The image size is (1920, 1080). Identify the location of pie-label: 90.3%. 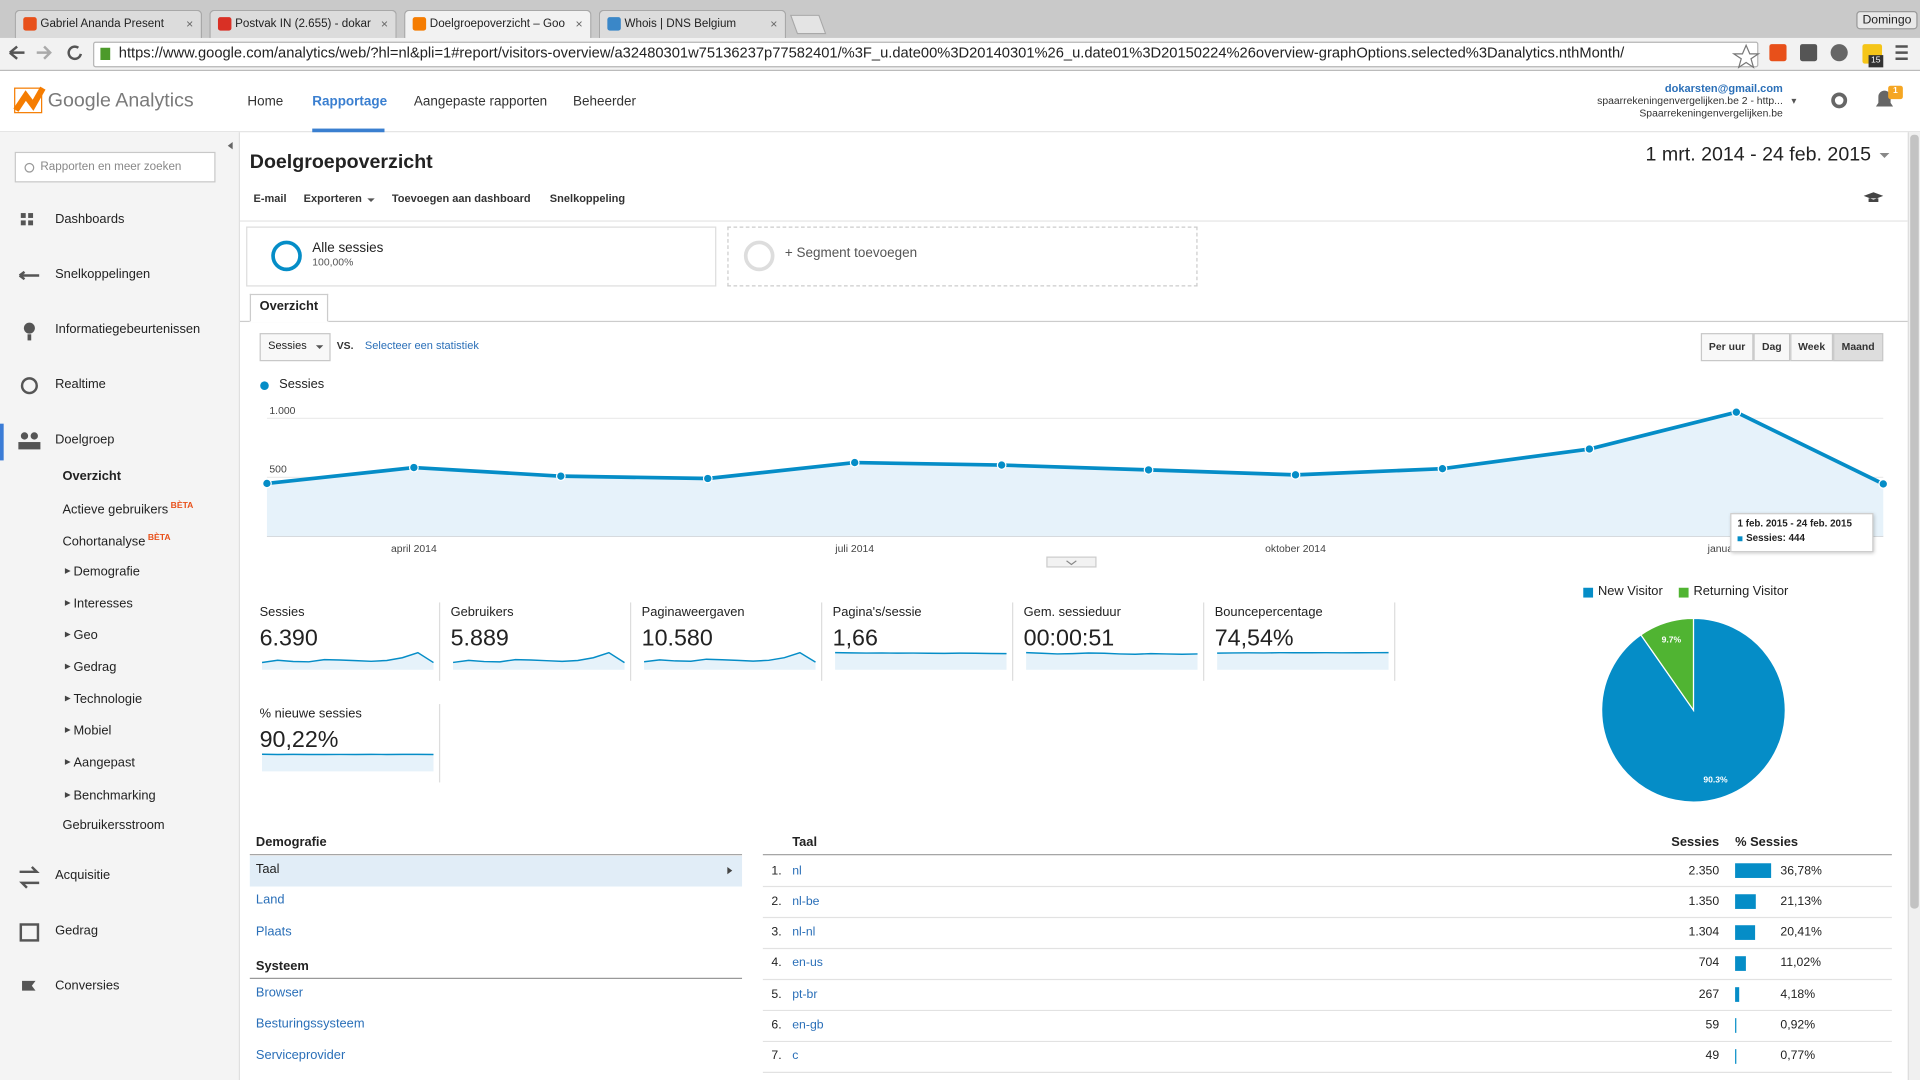
(1715, 780).